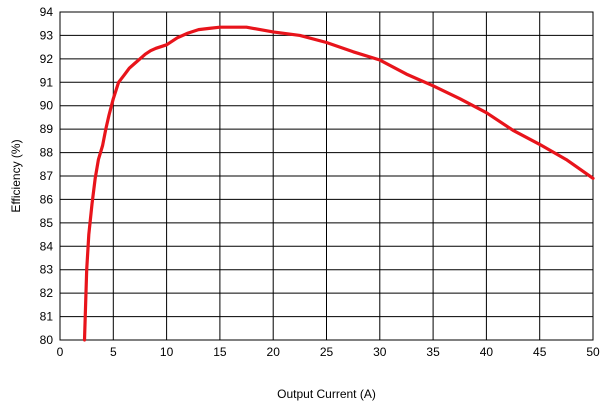 Image resolution: width=601 pixels, height=404 pixels. I want to click on y-tick-label: 83, so click(47, 270).